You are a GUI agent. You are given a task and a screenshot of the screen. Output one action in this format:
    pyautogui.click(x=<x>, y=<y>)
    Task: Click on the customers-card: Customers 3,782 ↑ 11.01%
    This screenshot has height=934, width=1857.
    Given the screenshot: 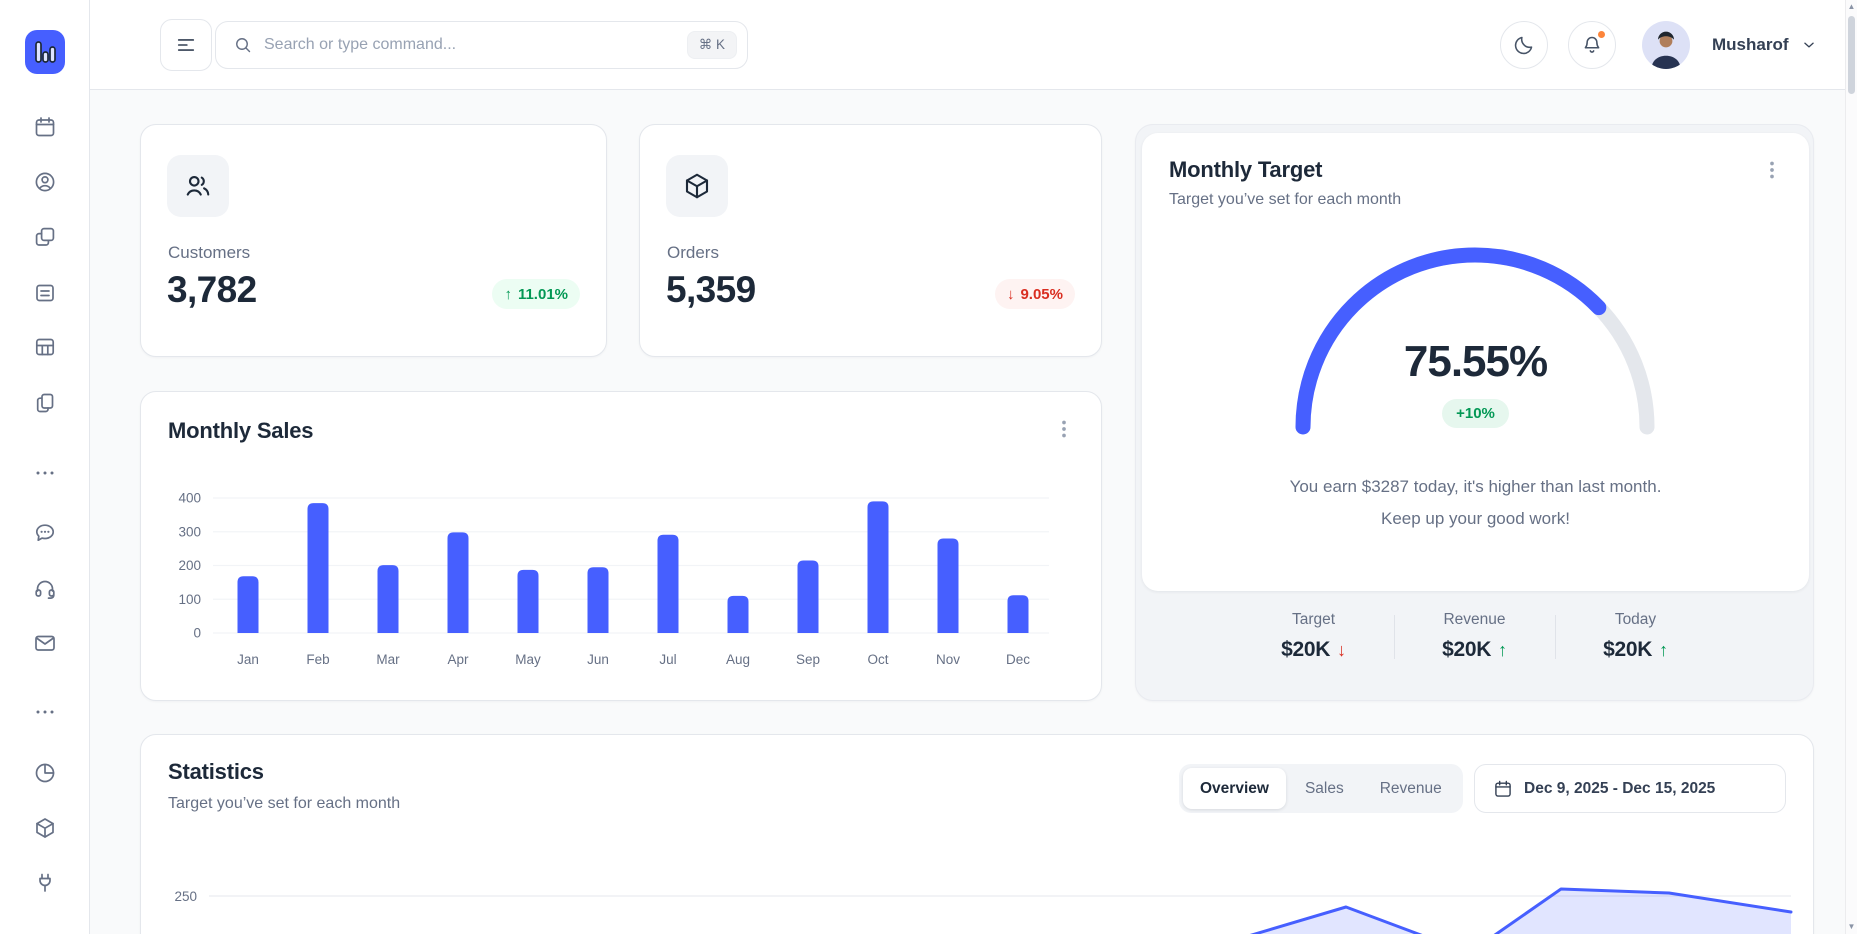 What is the action you would take?
    pyautogui.click(x=373, y=240)
    